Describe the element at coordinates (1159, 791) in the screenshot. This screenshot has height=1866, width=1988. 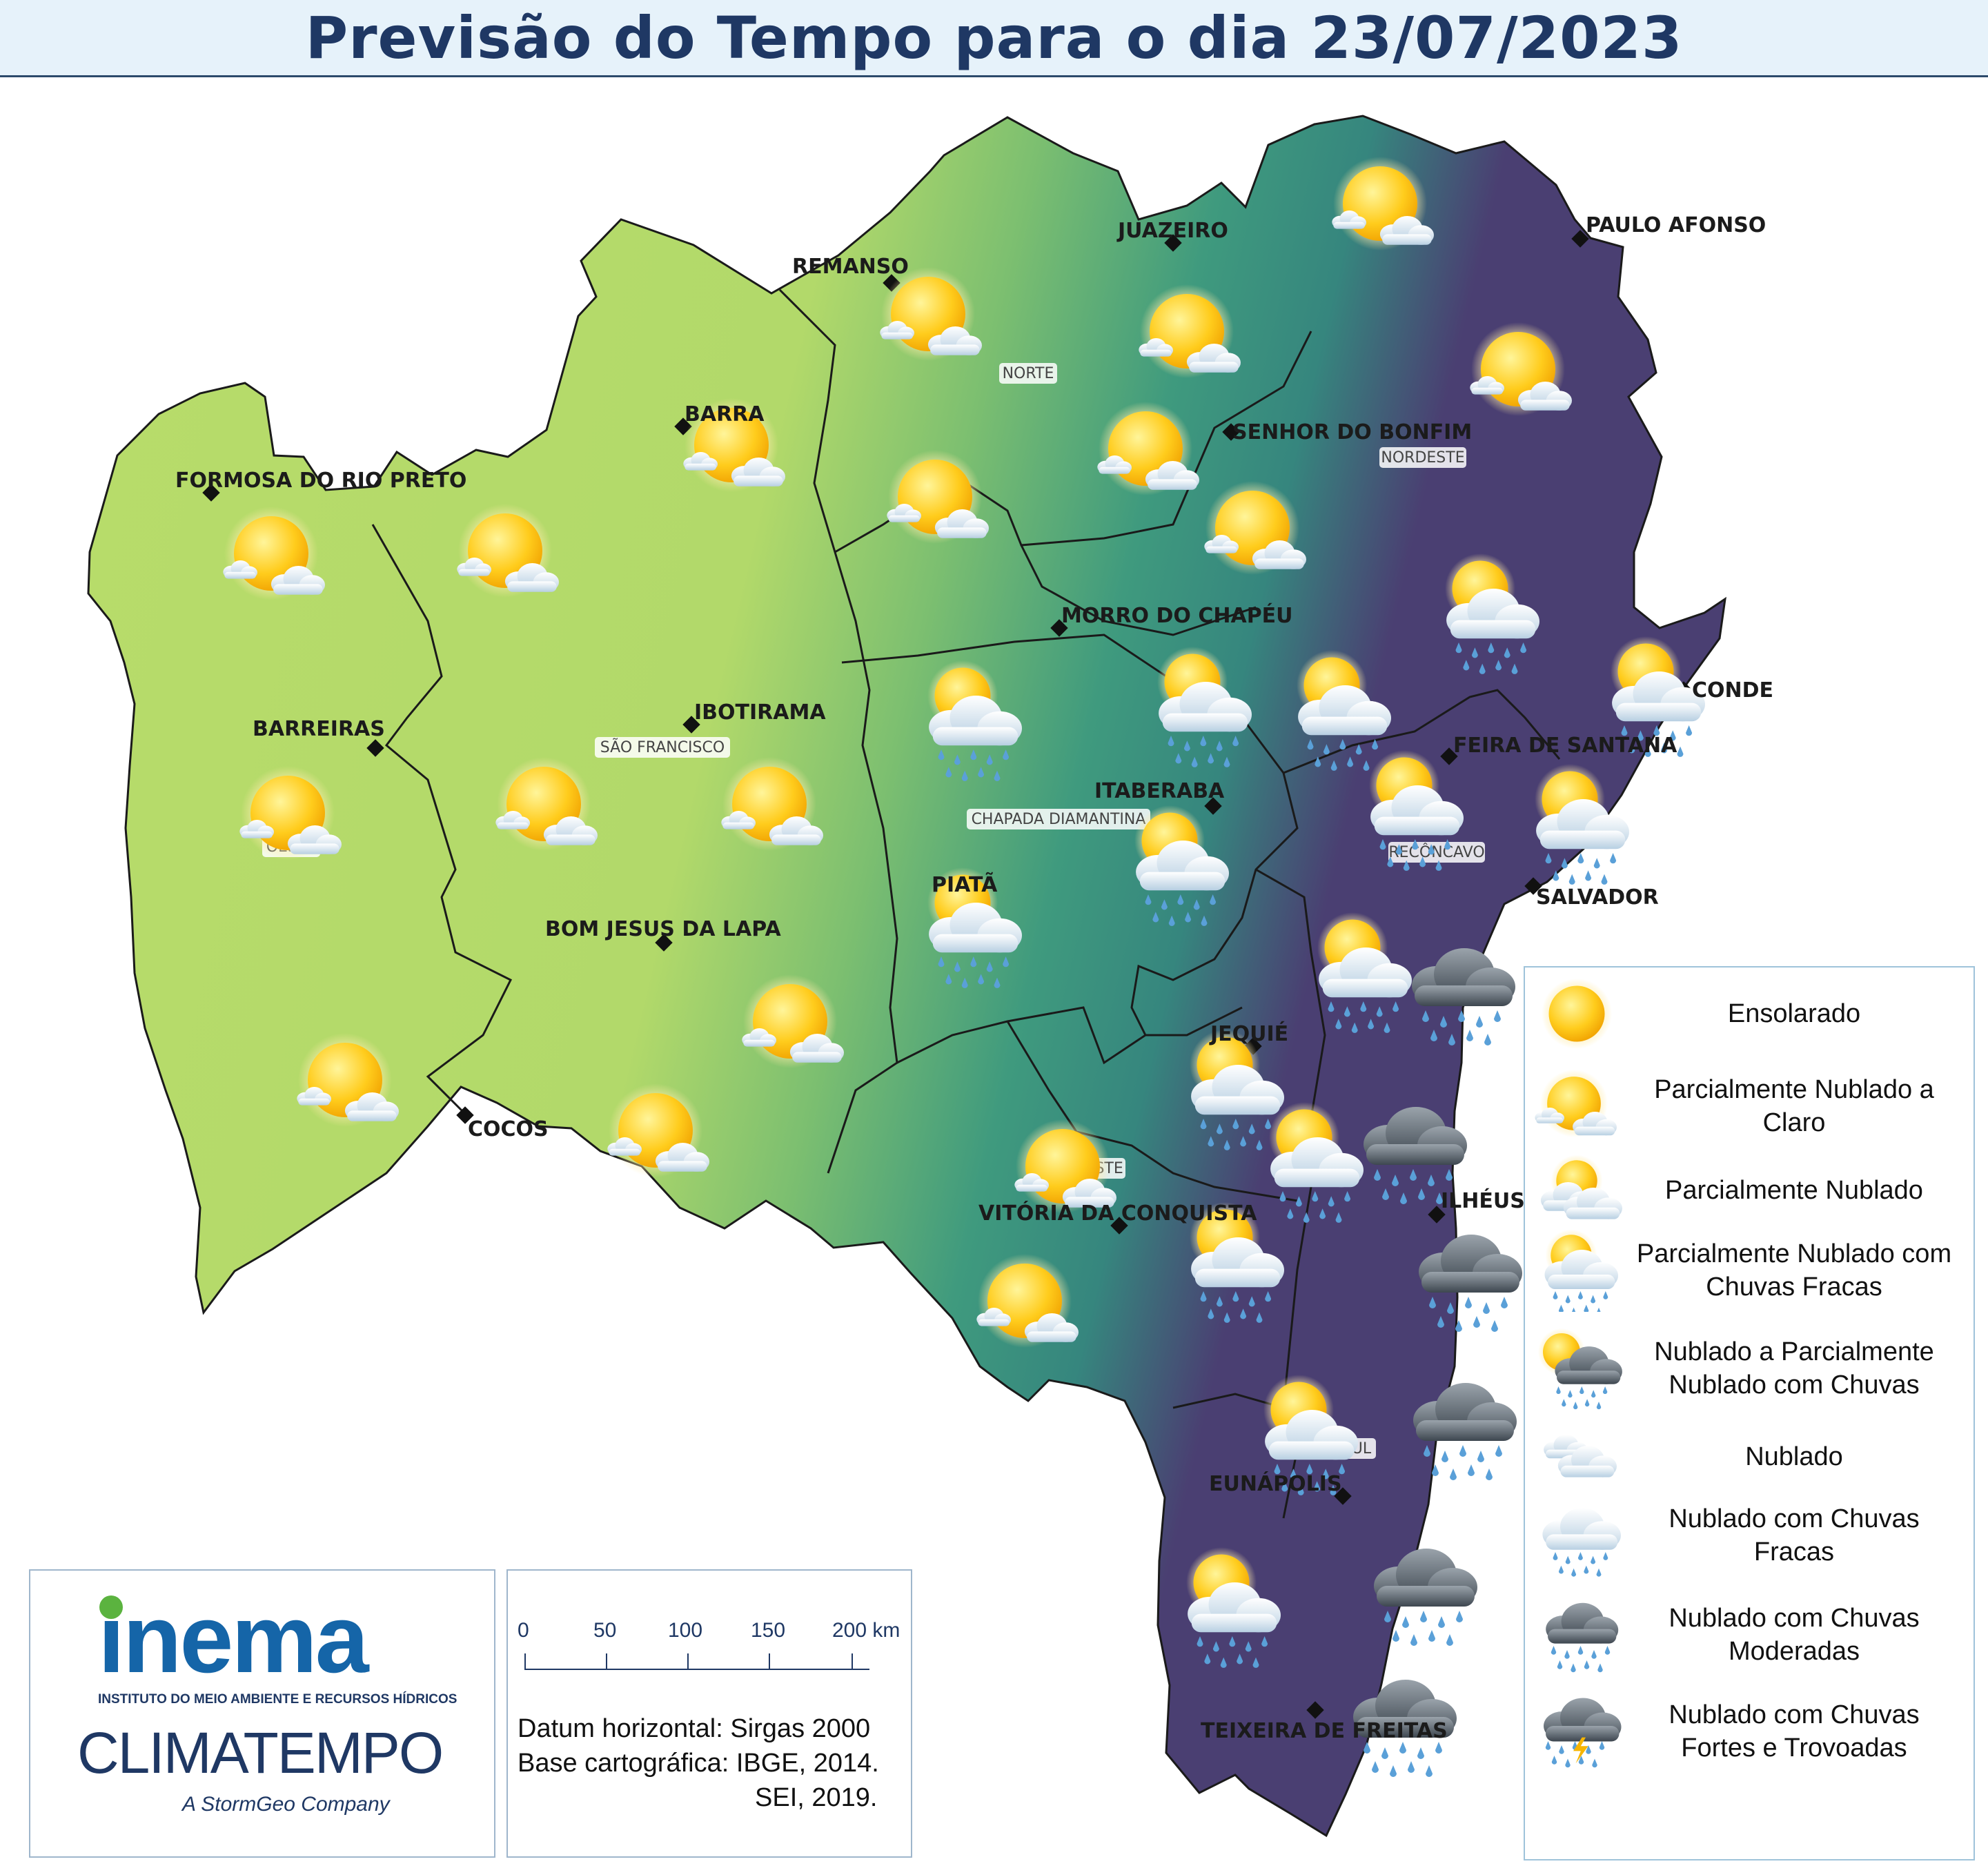
I see `city-label: ITABERABA` at that location.